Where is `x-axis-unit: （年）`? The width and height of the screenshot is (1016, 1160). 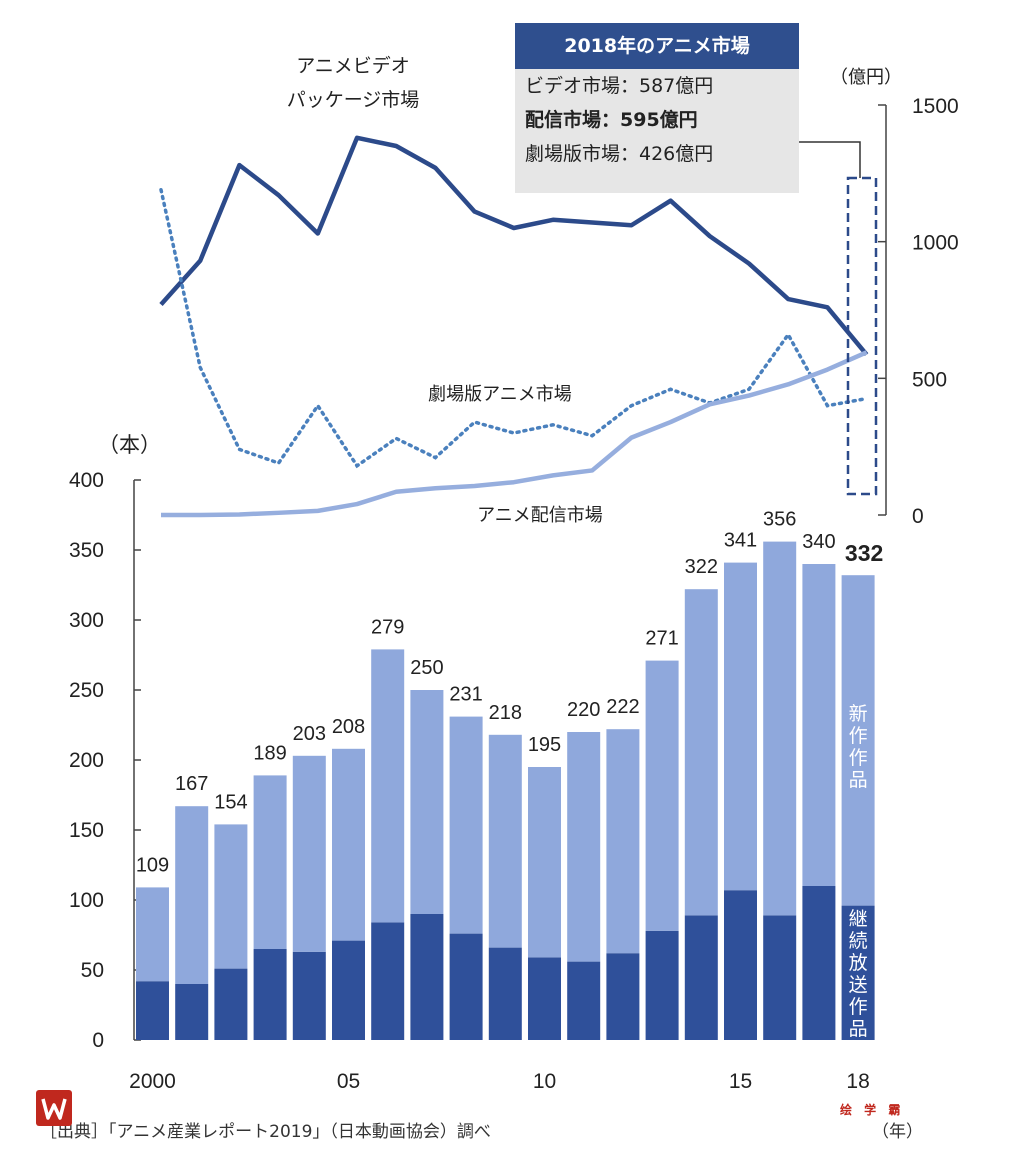 x-axis-unit: （年） is located at coordinates (897, 1132).